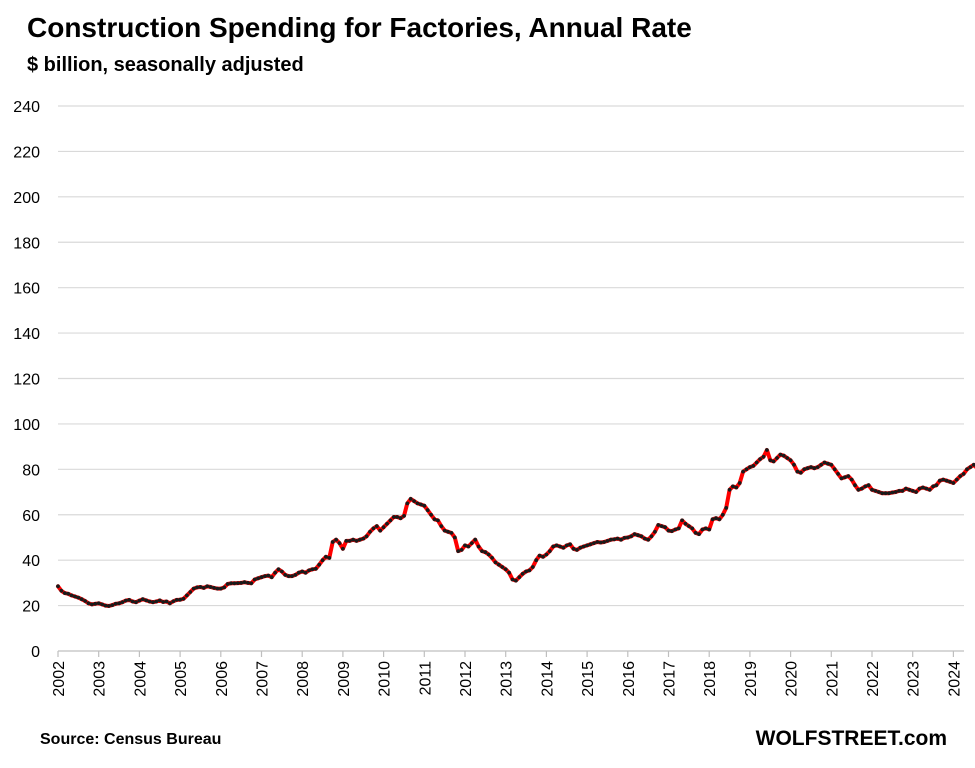 Image resolution: width=975 pixels, height=768 pixels. Describe the element at coordinates (507, 679) in the screenshot. I see `x-tick-label: 2013` at that location.